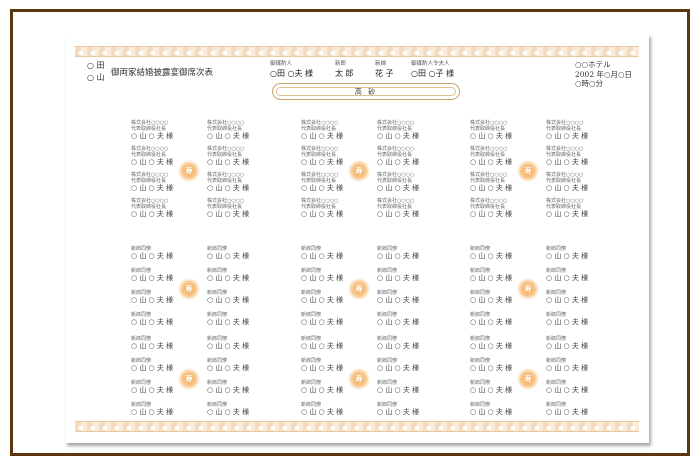 The height and width of the screenshot is (466, 700). Describe the element at coordinates (291, 69) in the screenshot. I see `matchmaker-groom: 御媒酌人 ○田 ○夫 様` at that location.